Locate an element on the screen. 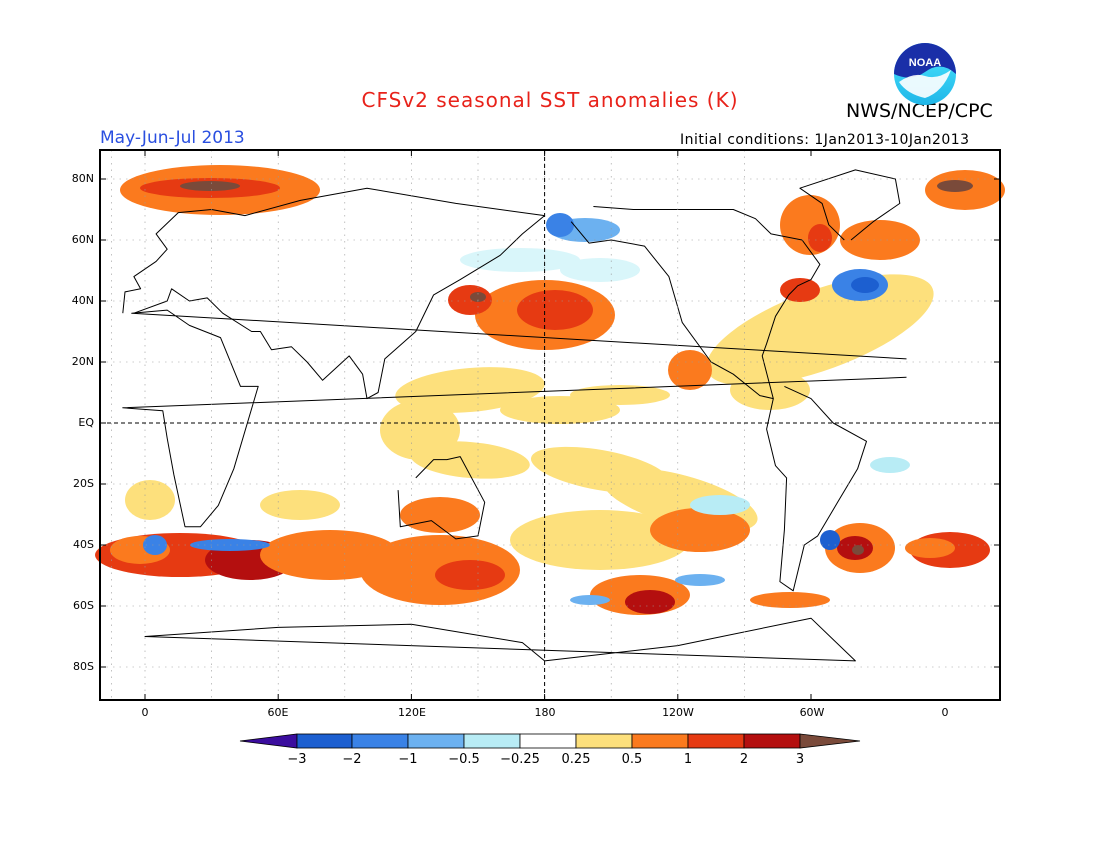 This screenshot has width=1100, height=850. logo-text: NOAA is located at coordinates (925, 63).